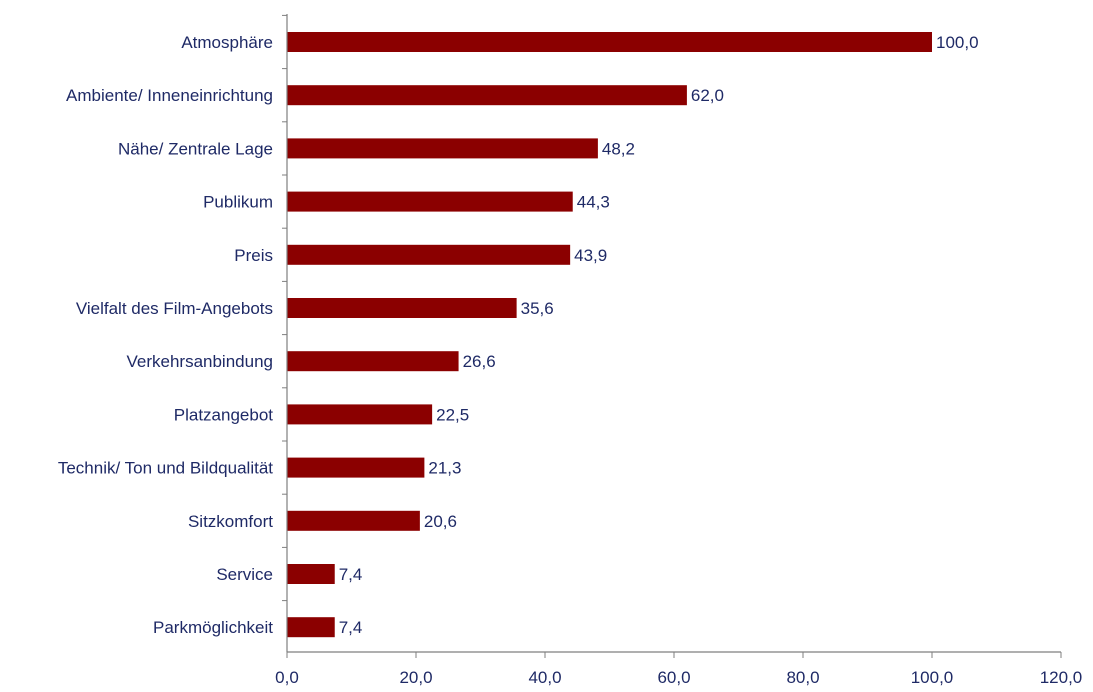 The height and width of the screenshot is (692, 1093). What do you see at coordinates (415, 677) in the screenshot?
I see `x-tick-label: 20,0` at bounding box center [415, 677].